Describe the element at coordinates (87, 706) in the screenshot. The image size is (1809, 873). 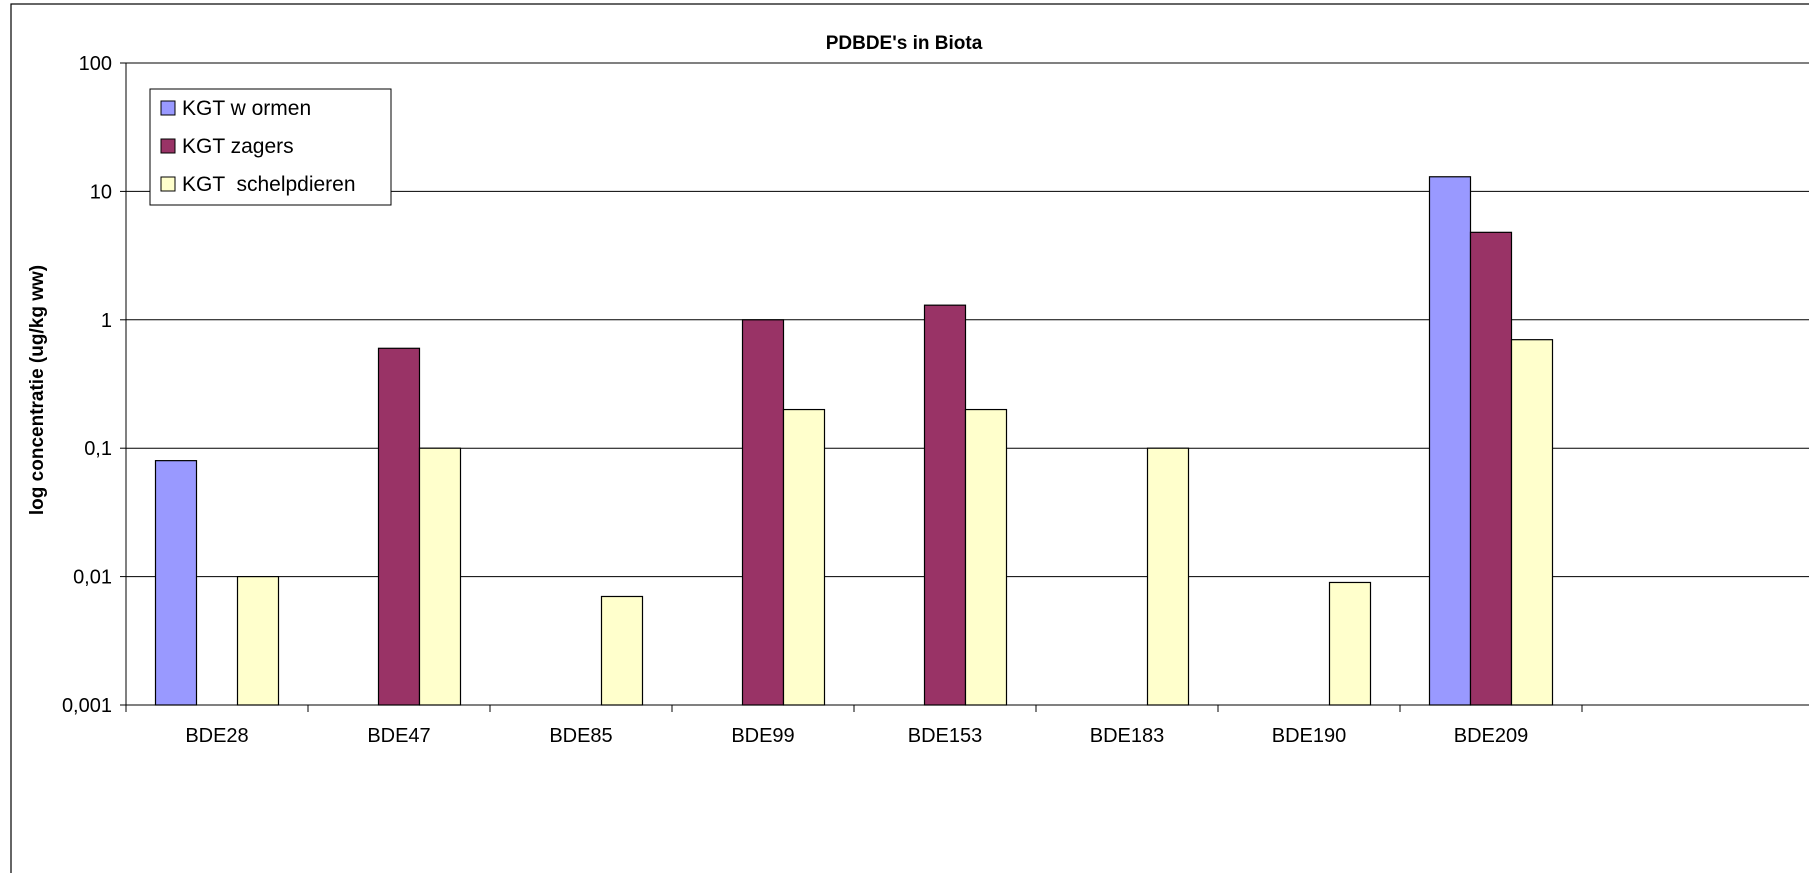
I see `y-tick-label: 0,001` at that location.